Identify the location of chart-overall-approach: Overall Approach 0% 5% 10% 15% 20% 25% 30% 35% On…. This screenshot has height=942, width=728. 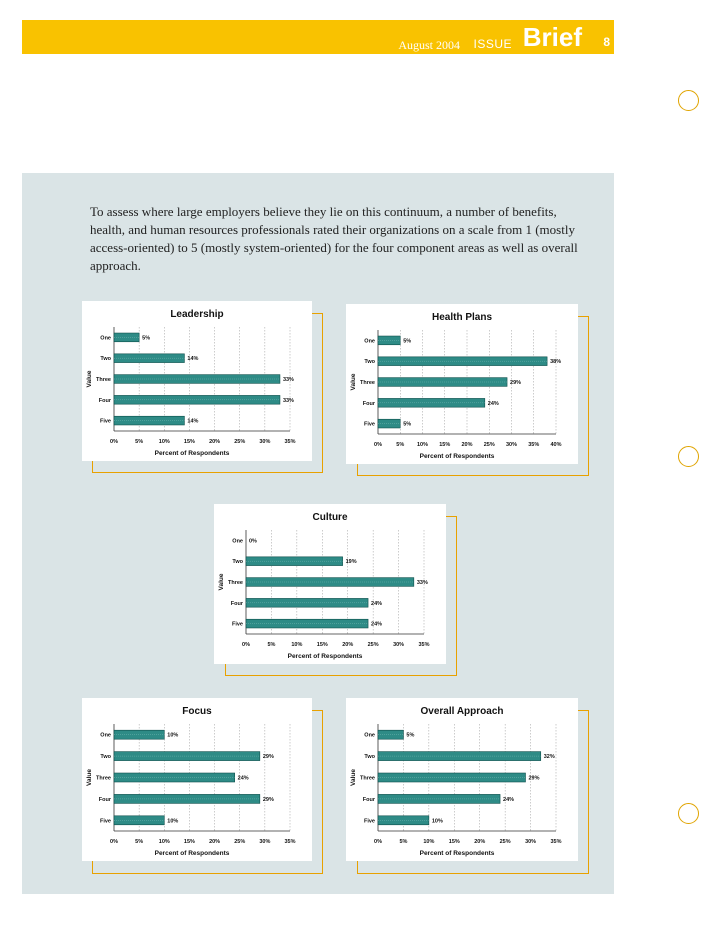
(462, 779).